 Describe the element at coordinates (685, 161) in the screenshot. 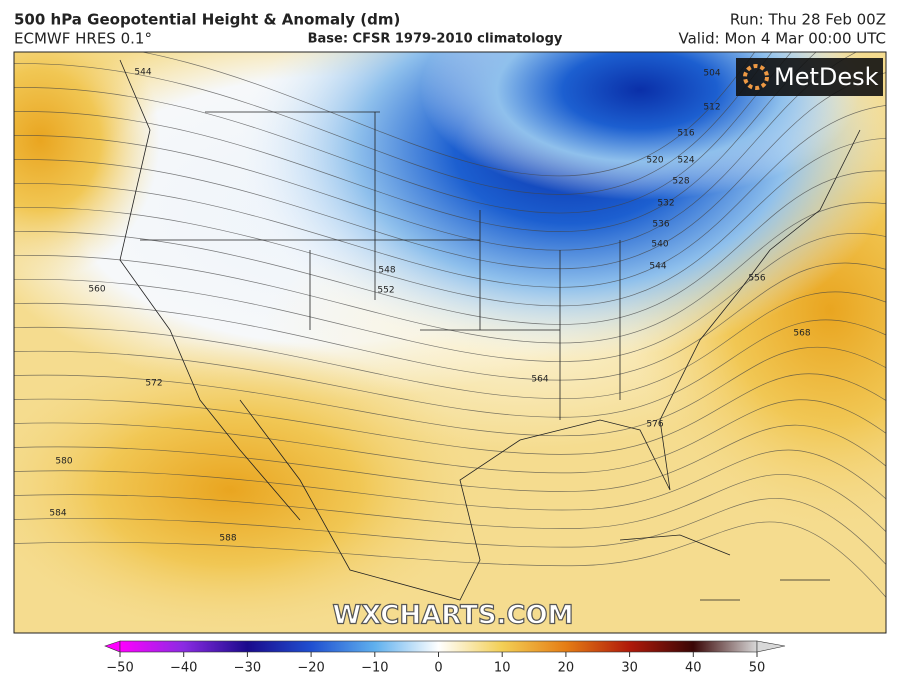

I see `contour-label: 524` at that location.